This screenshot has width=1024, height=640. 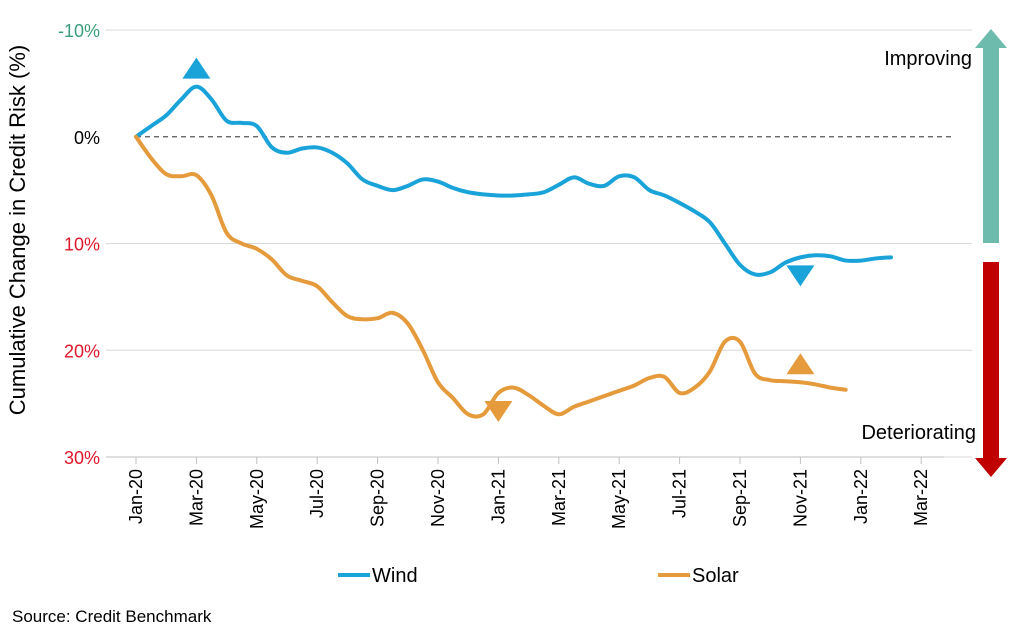 What do you see at coordinates (498, 496) in the screenshot?
I see `x-tick-label: Jan-21` at bounding box center [498, 496].